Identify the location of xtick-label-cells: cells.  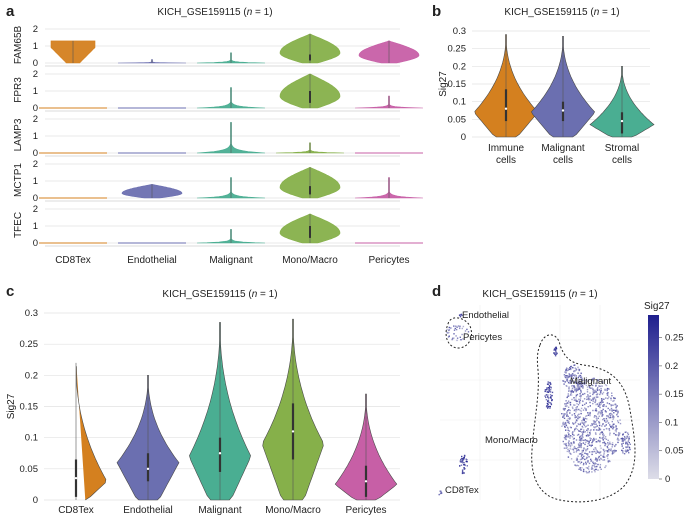
(563, 160).